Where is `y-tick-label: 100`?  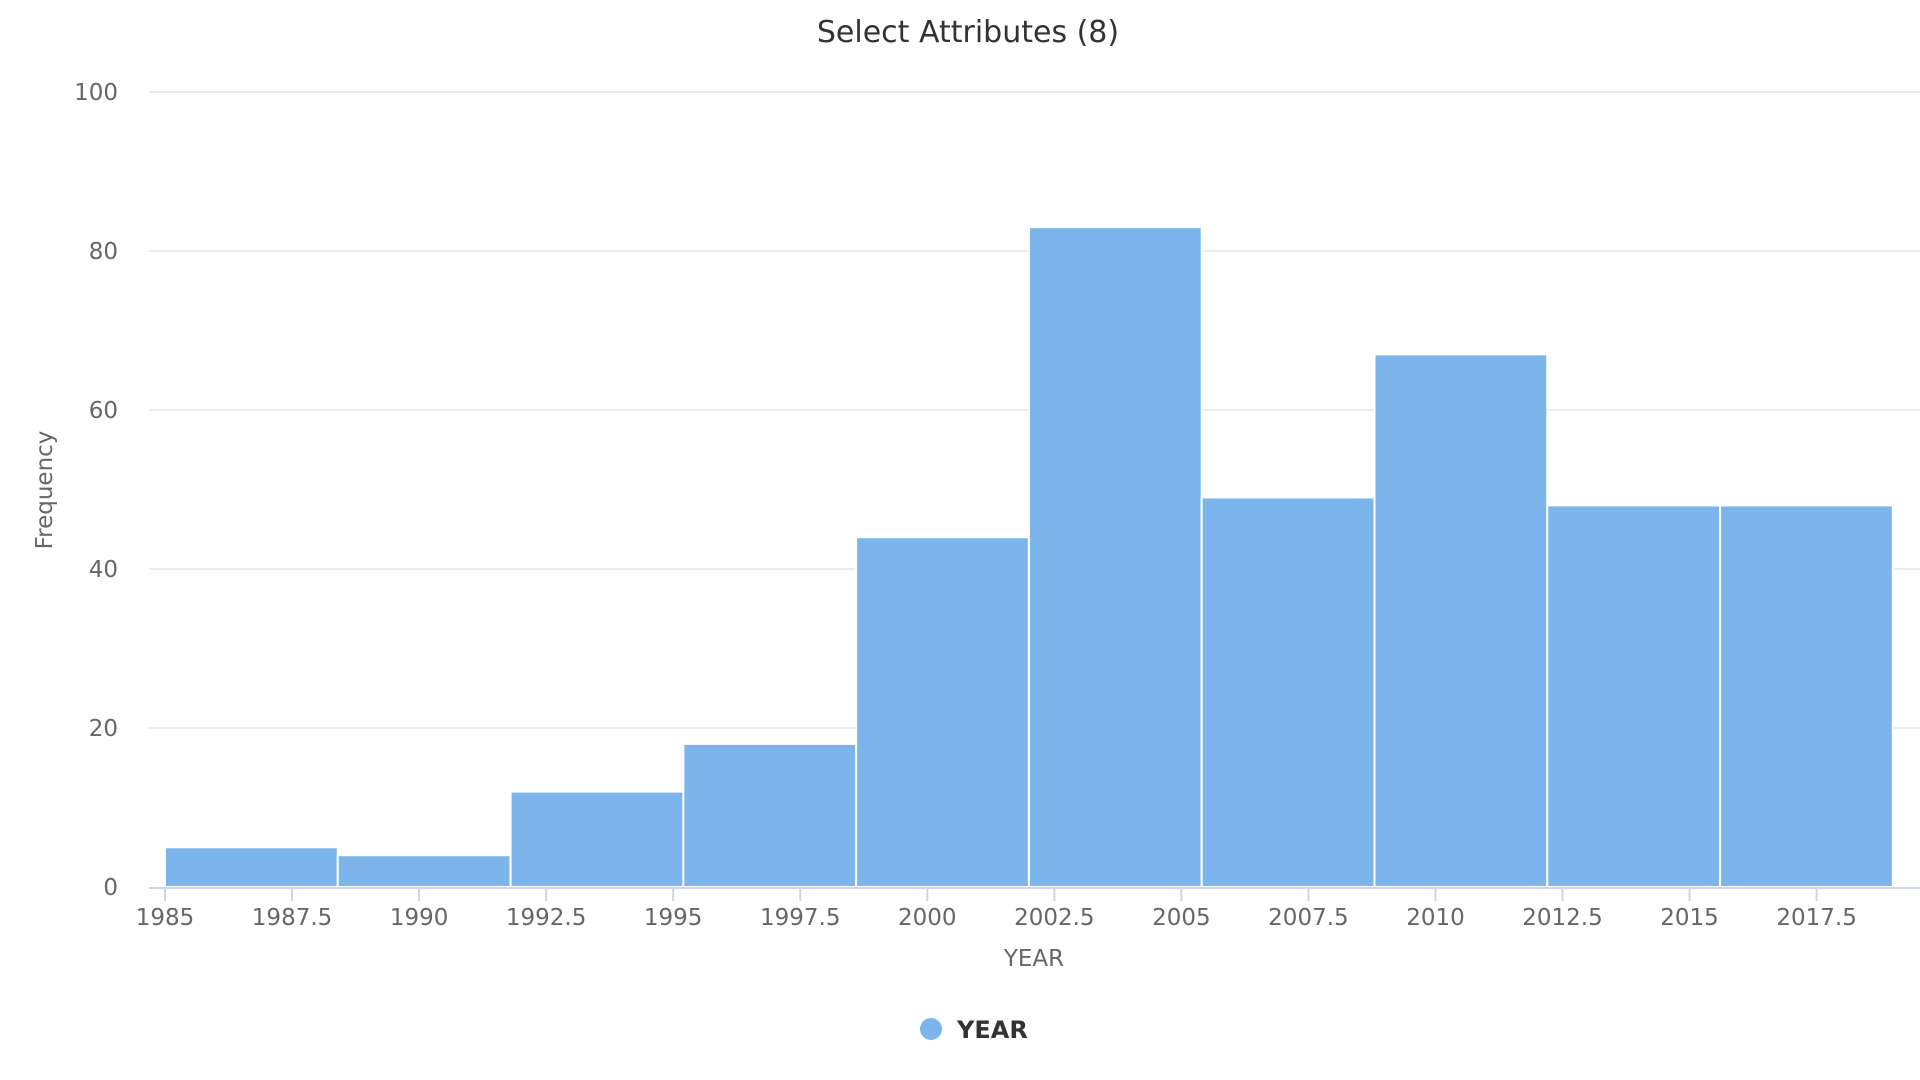 y-tick-label: 100 is located at coordinates (96, 93).